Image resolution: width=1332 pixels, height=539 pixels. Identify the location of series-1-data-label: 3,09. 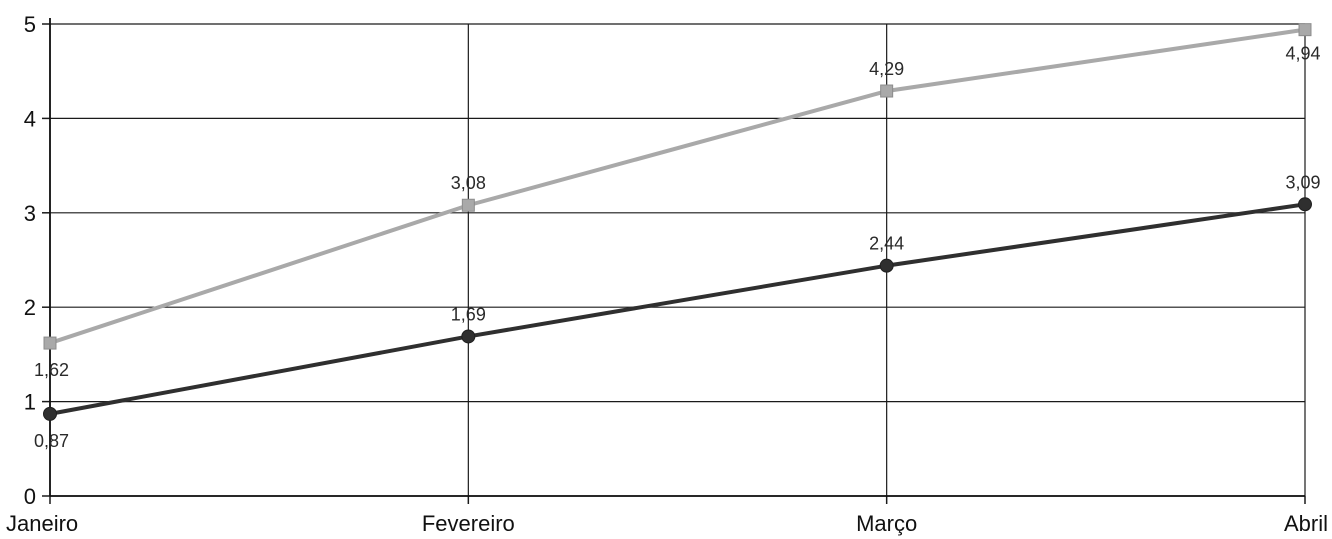
(1302, 182).